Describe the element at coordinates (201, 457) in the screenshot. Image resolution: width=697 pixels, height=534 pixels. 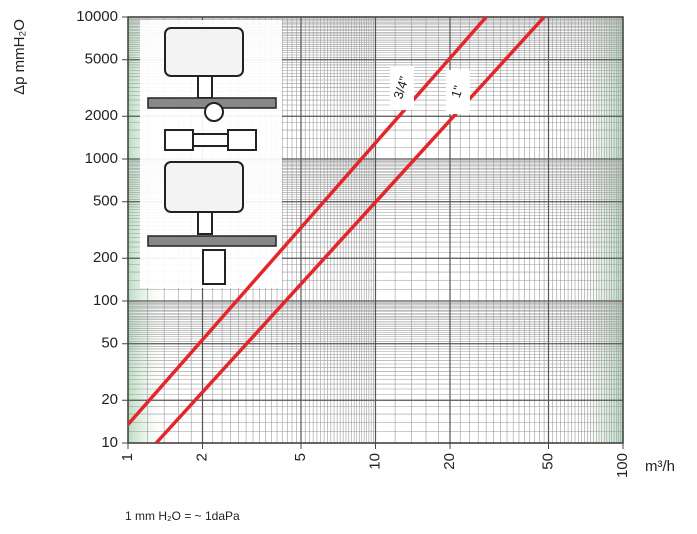
I see `x-tick-label: 2` at that location.